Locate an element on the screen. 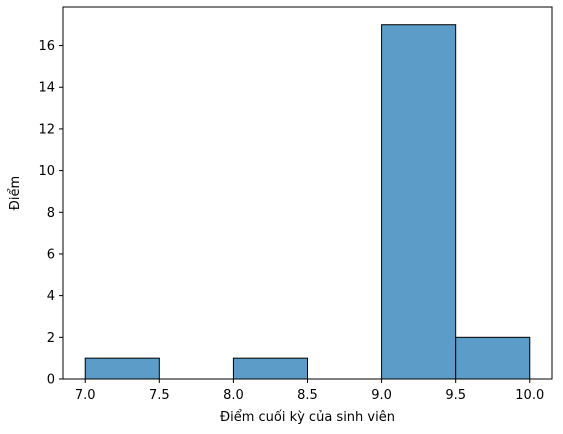  y-tick-label-5: 10 is located at coordinates (46, 171).